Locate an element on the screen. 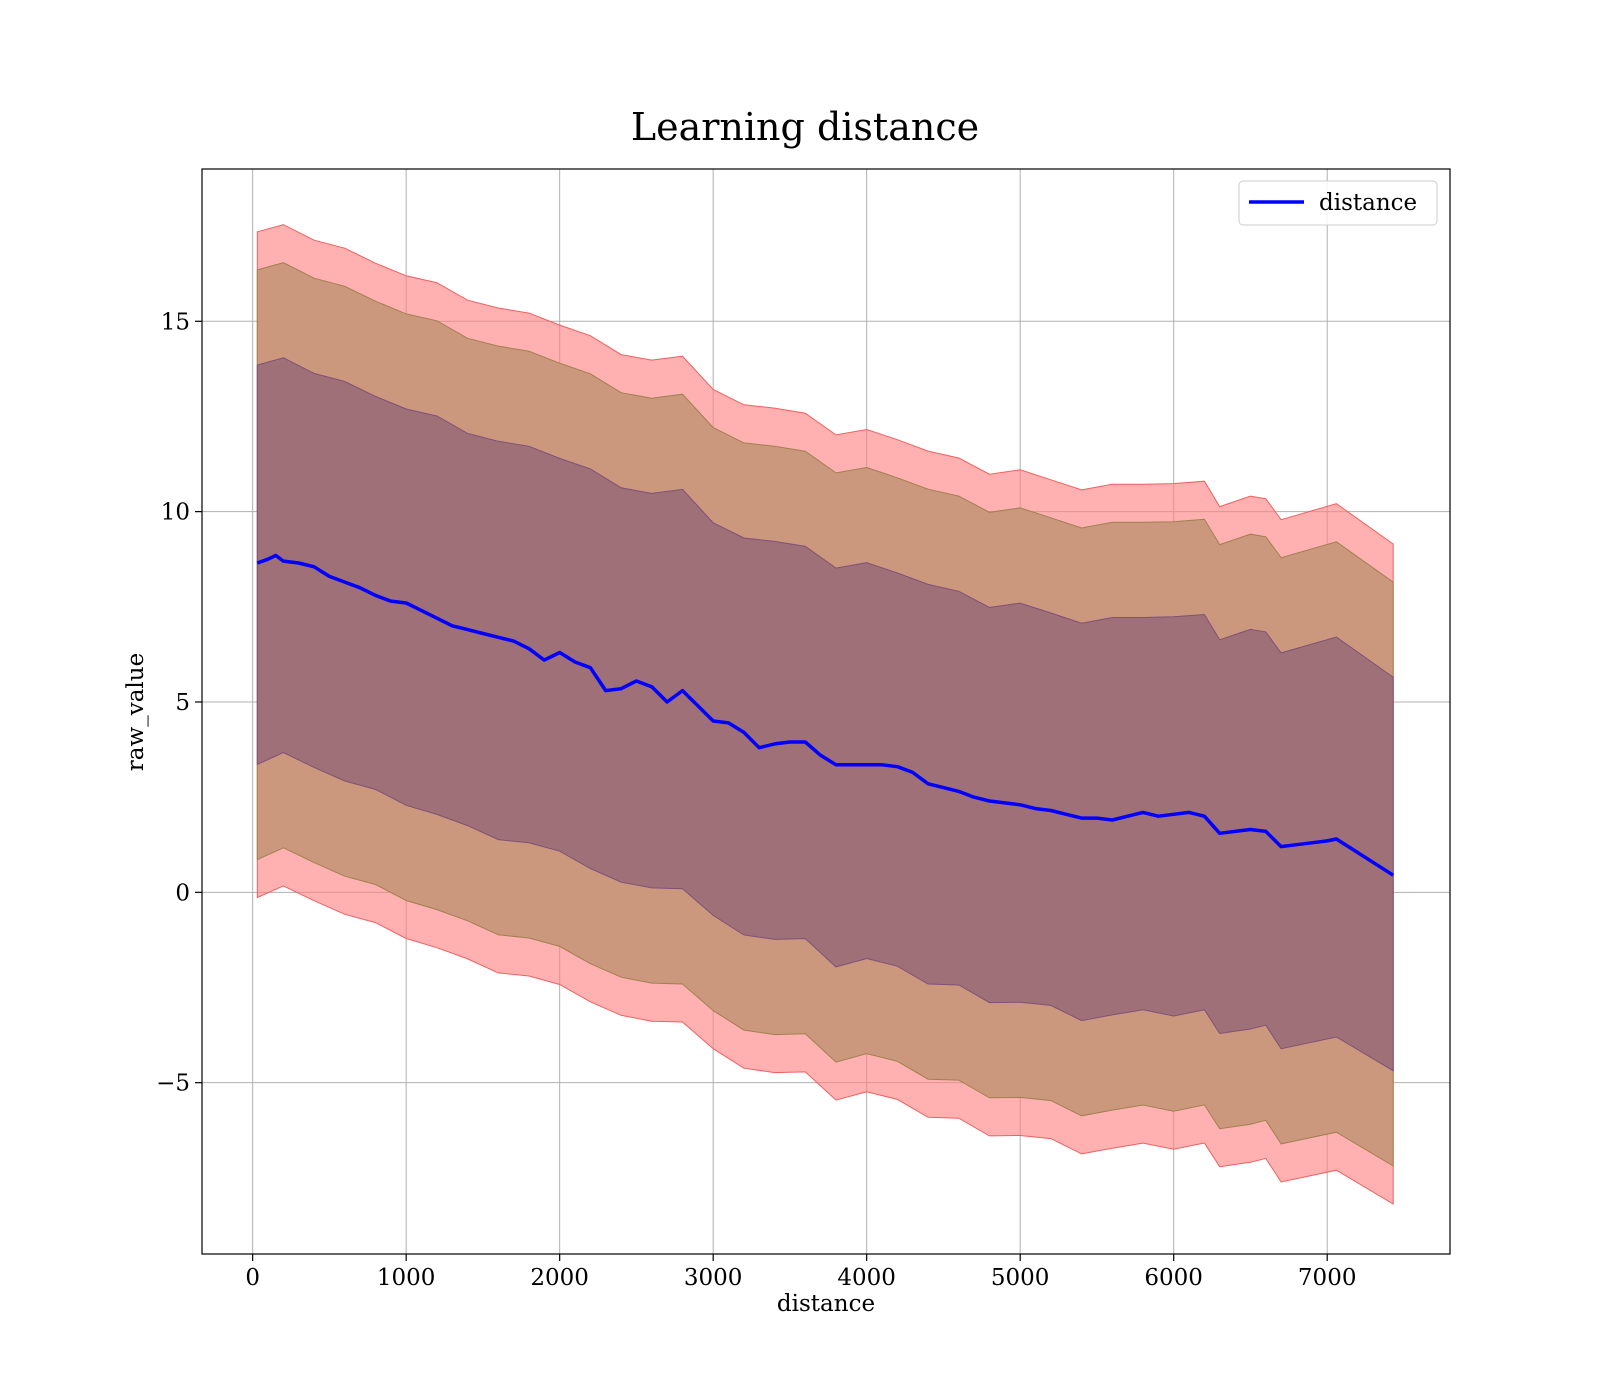 The height and width of the screenshot is (1400, 1600). chart-title: Learning distance is located at coordinates (805, 127).